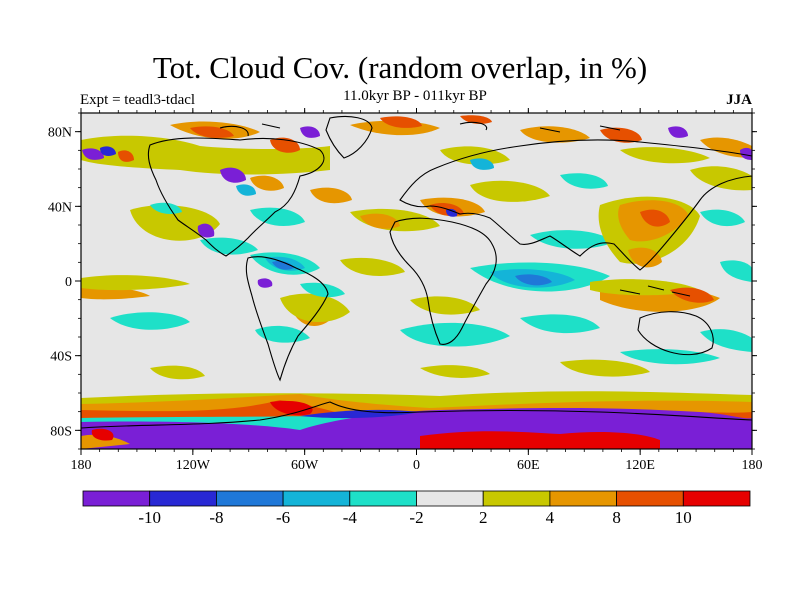  I want to click on coastline-eurasia, so click(575, 205).